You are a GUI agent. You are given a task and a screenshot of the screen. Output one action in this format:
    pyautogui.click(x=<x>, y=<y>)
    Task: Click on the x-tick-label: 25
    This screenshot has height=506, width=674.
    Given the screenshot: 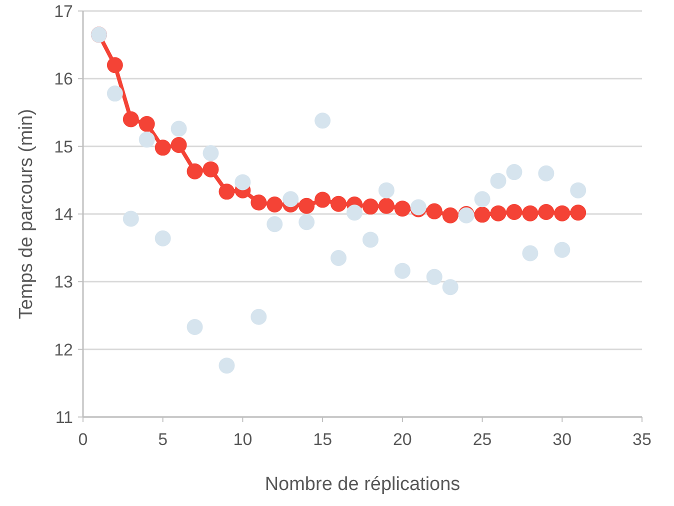 What is the action you would take?
    pyautogui.click(x=482, y=439)
    